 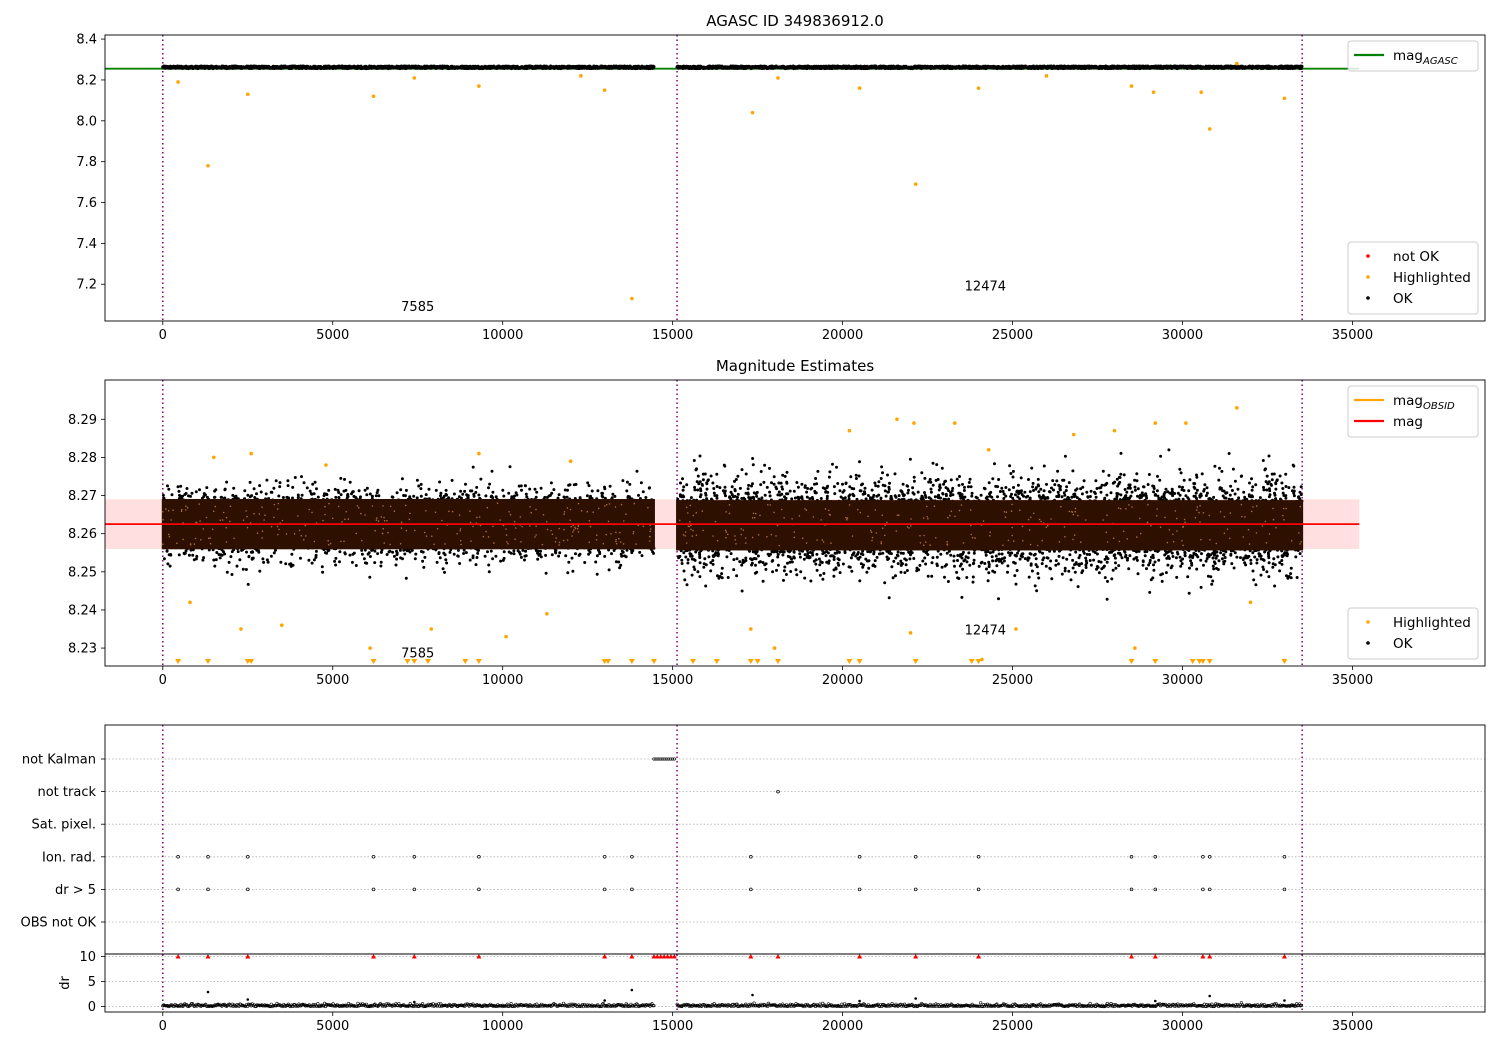 I want to click on flag-points, so click(x=731, y=824).